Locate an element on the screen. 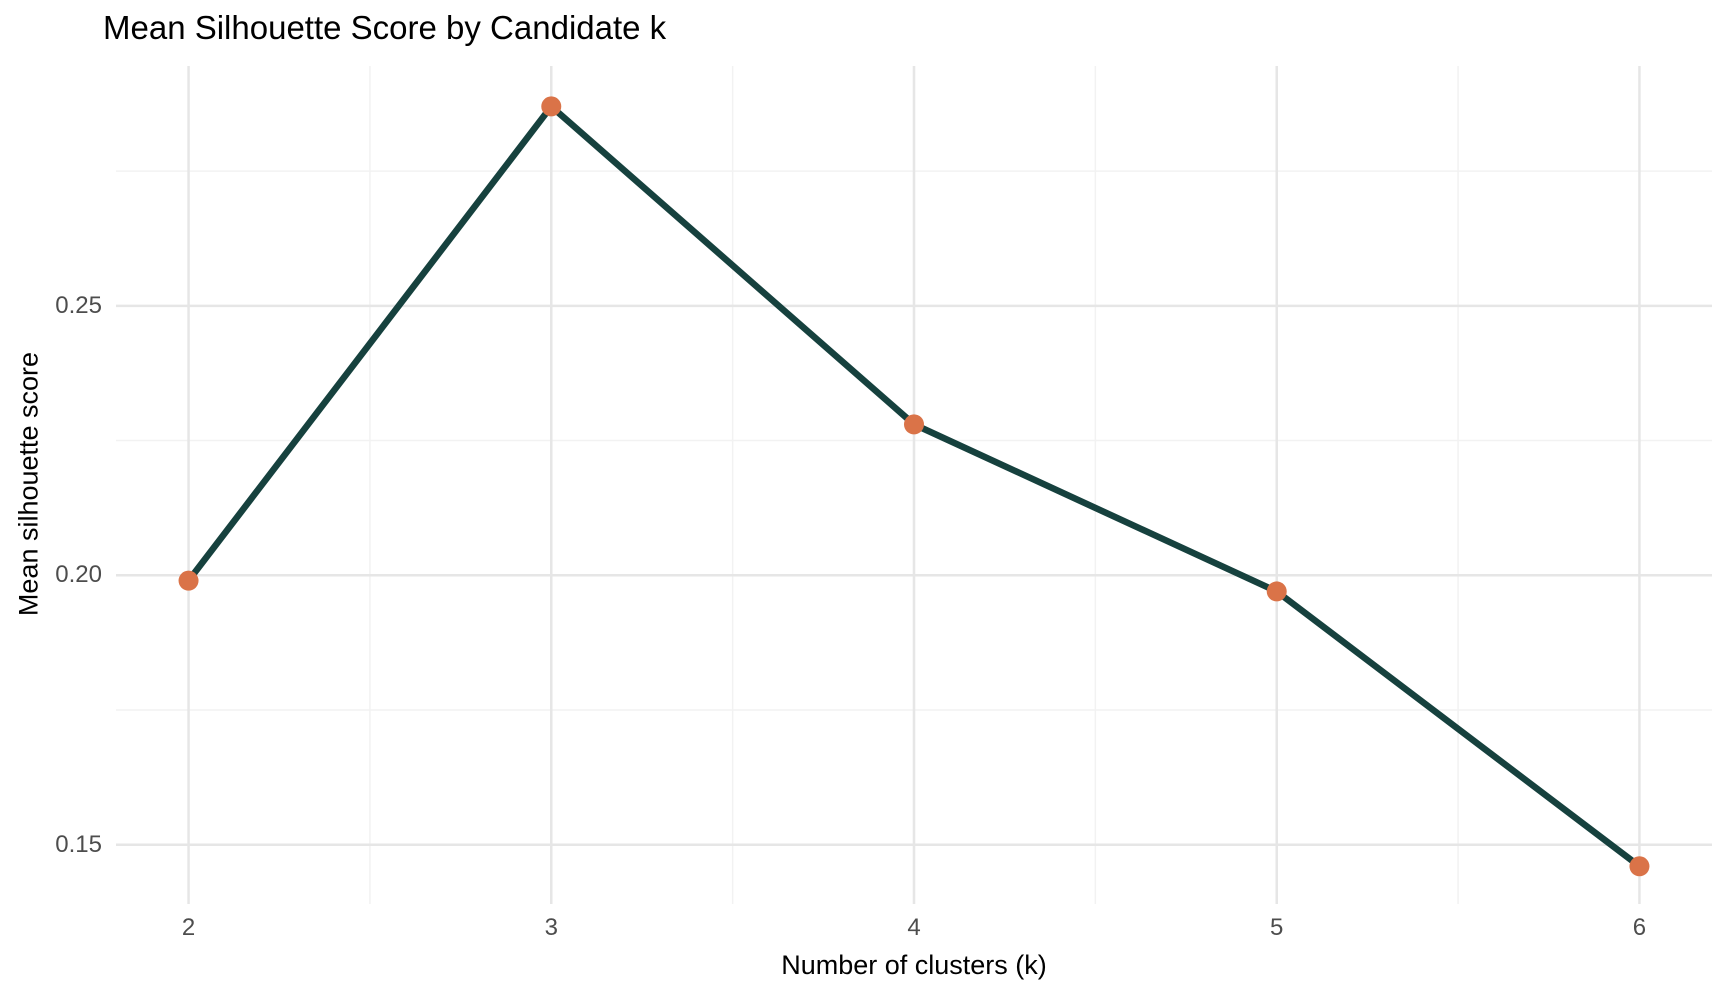 This screenshot has width=1728, height=998. data-point-k4 is located at coordinates (914, 424).